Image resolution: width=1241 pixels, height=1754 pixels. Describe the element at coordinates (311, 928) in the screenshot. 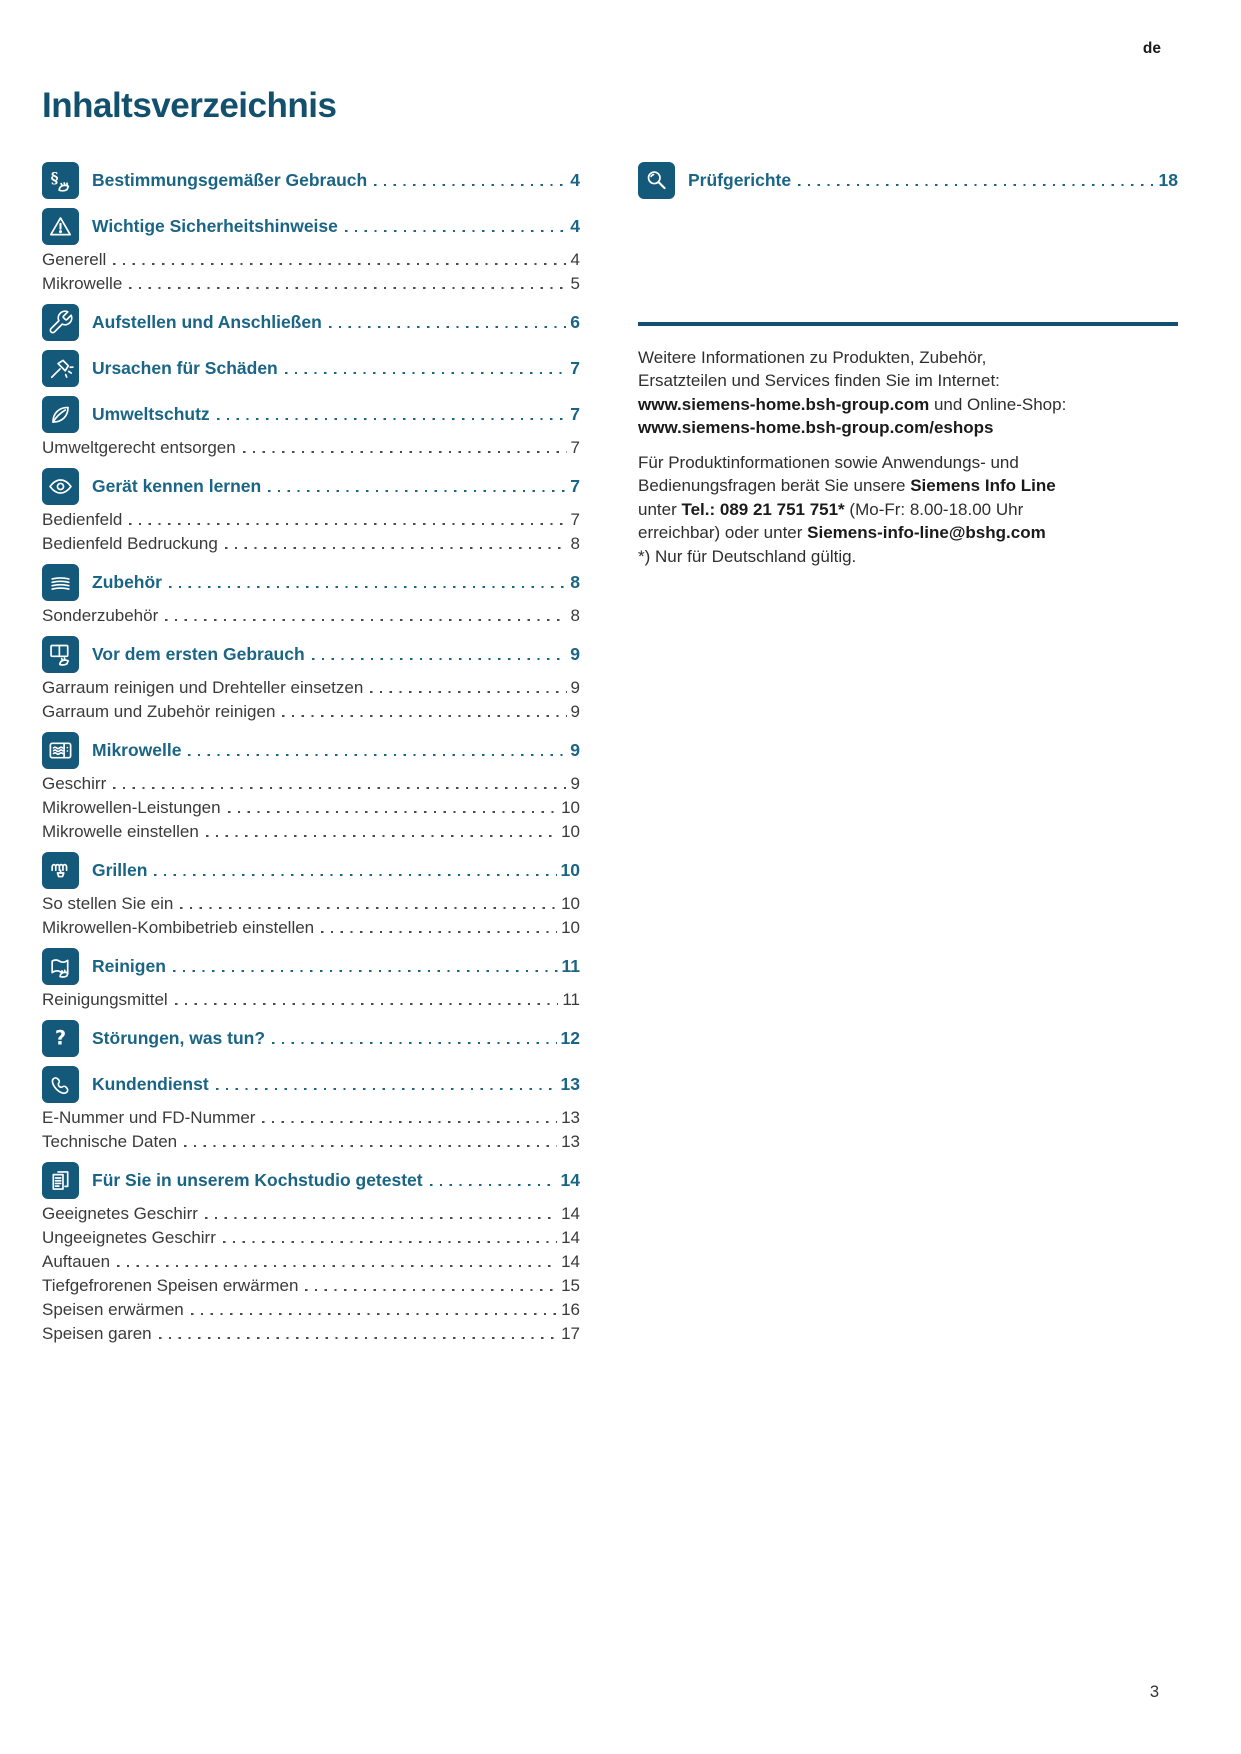

I see `toc-subitem-row: Mikrowellen-Kombibetrieb einstellen 10` at that location.